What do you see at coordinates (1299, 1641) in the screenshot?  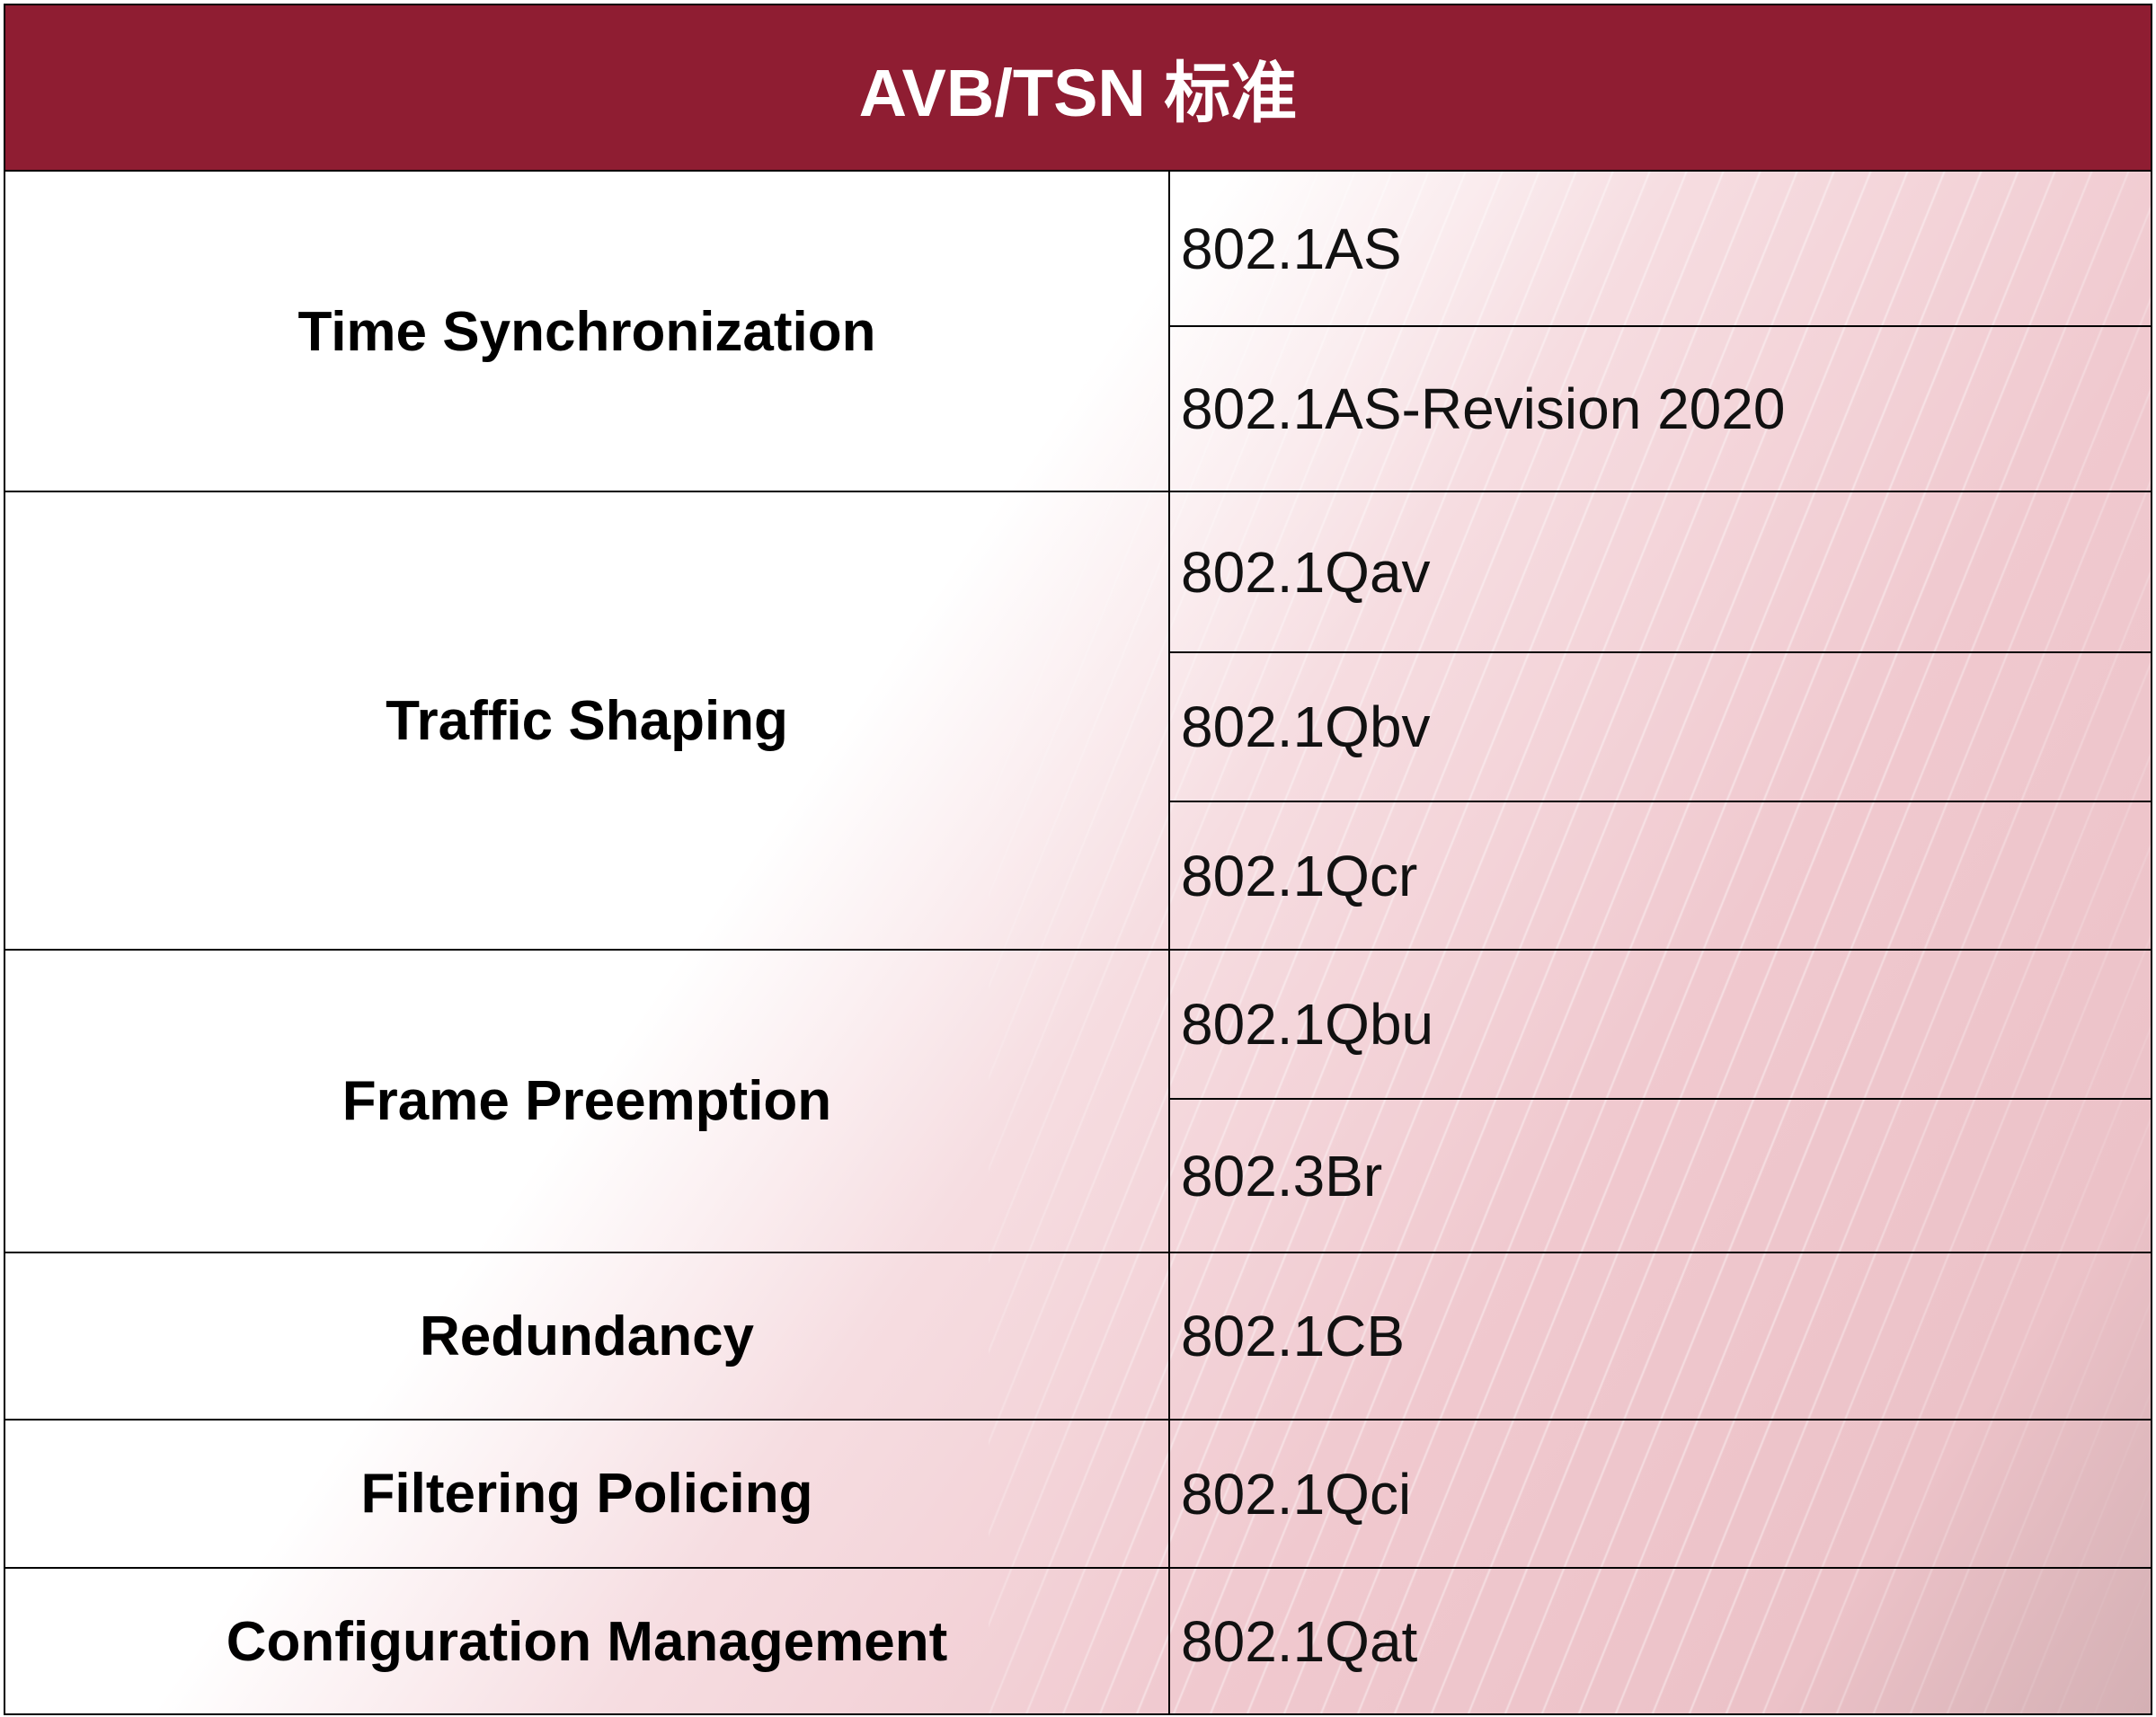 I see `standard-cell: 802.1Qat` at bounding box center [1299, 1641].